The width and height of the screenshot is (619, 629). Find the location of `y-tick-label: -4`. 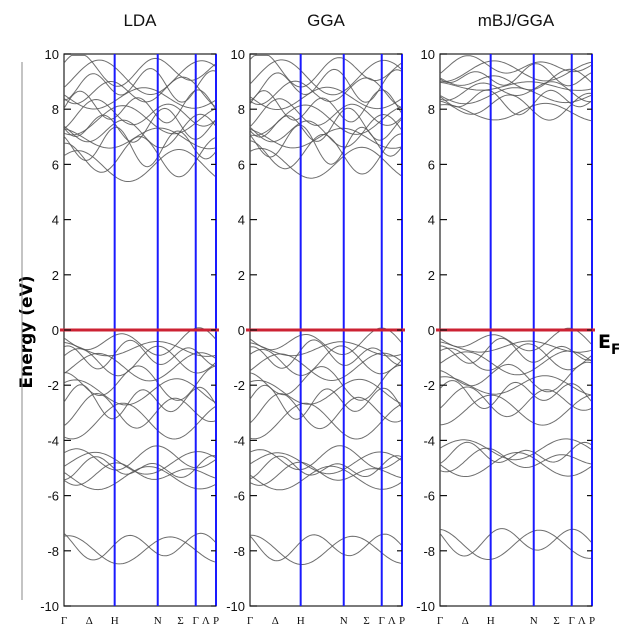

y-tick-label: -4 is located at coordinates (429, 440).